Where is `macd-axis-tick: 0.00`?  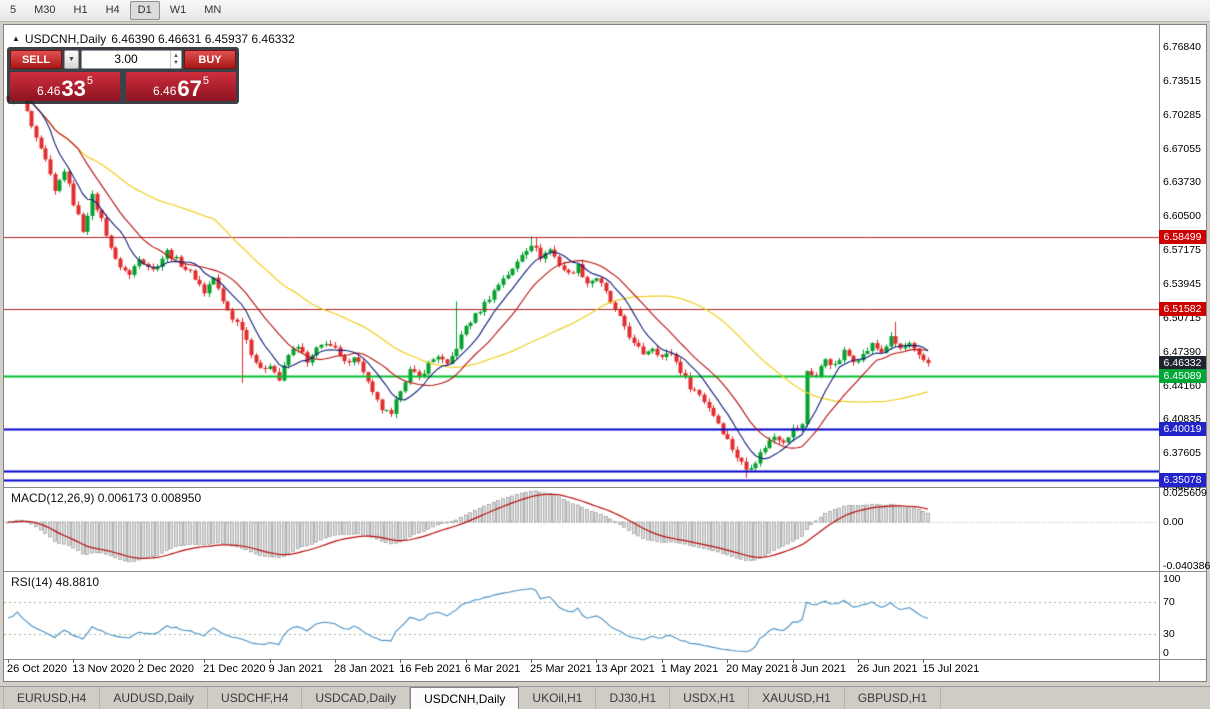 macd-axis-tick: 0.00 is located at coordinates (1173, 522).